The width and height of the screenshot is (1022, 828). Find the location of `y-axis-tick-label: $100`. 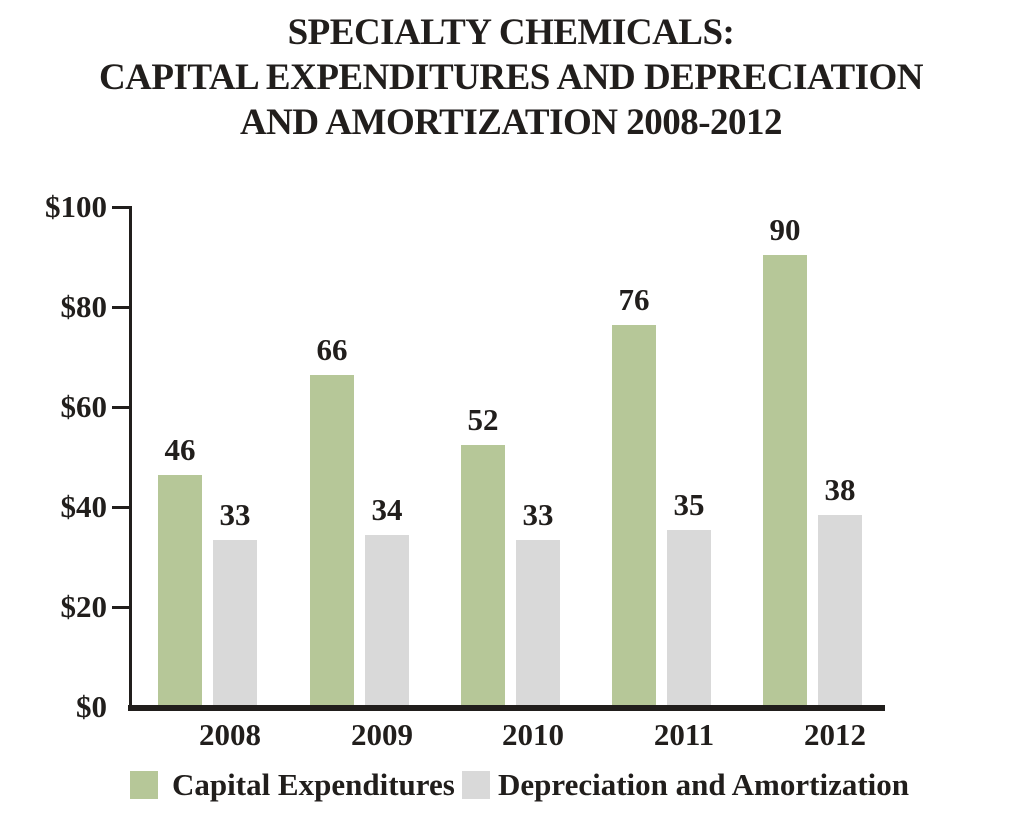

y-axis-tick-label: $100 is located at coordinates (76, 206).